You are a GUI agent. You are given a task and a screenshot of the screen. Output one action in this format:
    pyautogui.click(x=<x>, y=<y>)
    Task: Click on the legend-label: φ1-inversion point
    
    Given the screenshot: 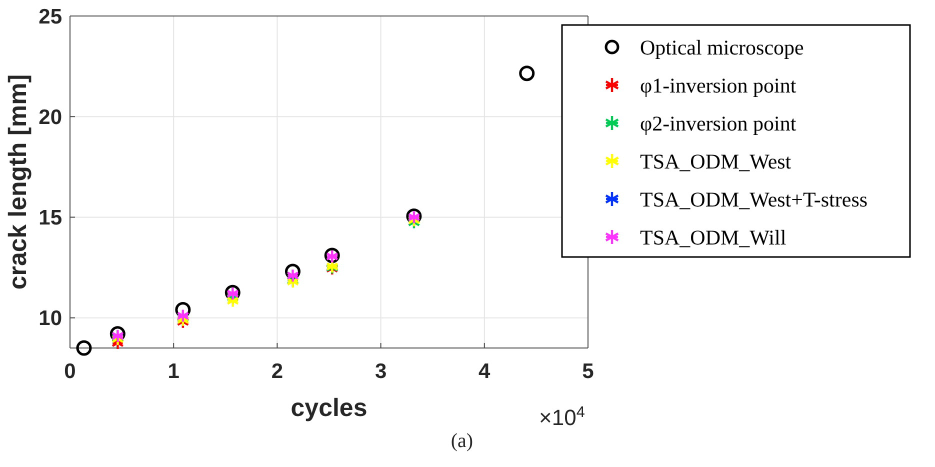 What is the action you would take?
    pyautogui.click(x=718, y=85)
    